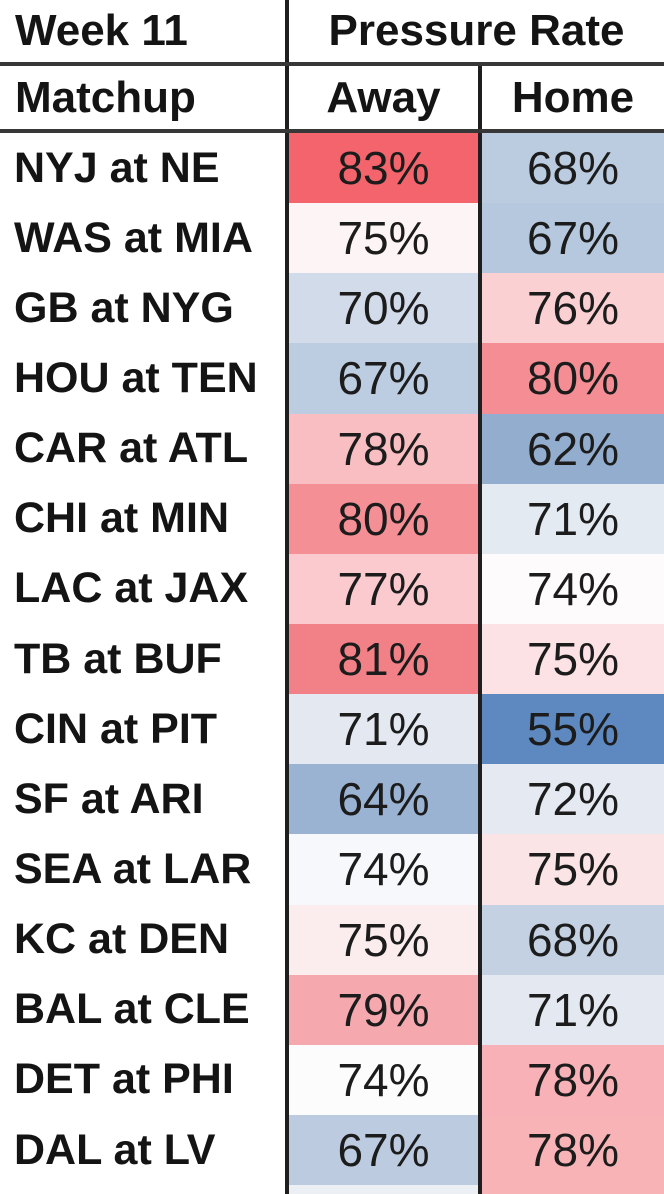  What do you see at coordinates (571, 238) in the screenshot?
I see `home-rate-cell: 67%` at bounding box center [571, 238].